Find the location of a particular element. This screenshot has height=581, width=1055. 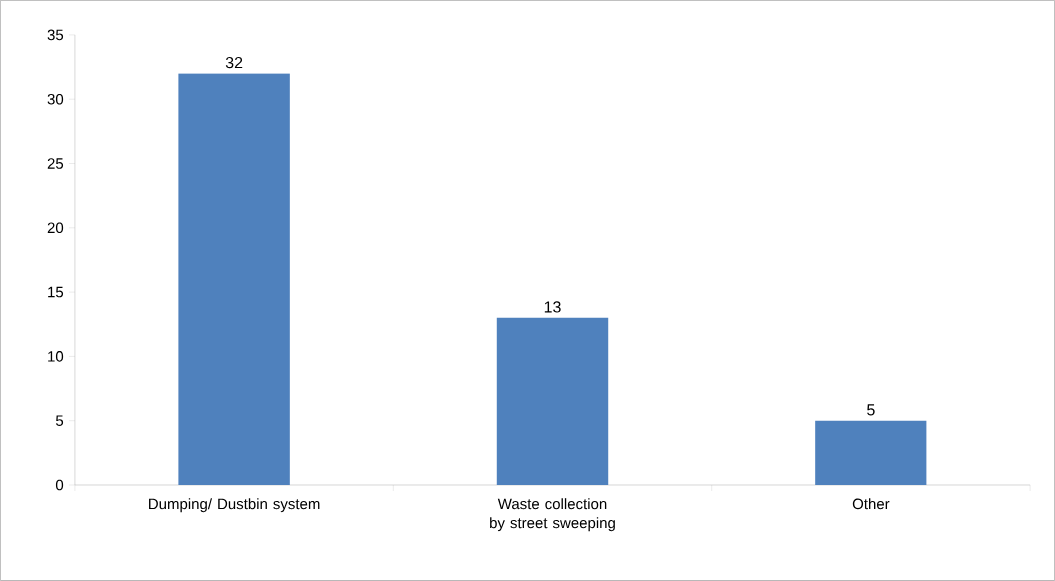

y-tick-label: 20 is located at coordinates (55, 228).